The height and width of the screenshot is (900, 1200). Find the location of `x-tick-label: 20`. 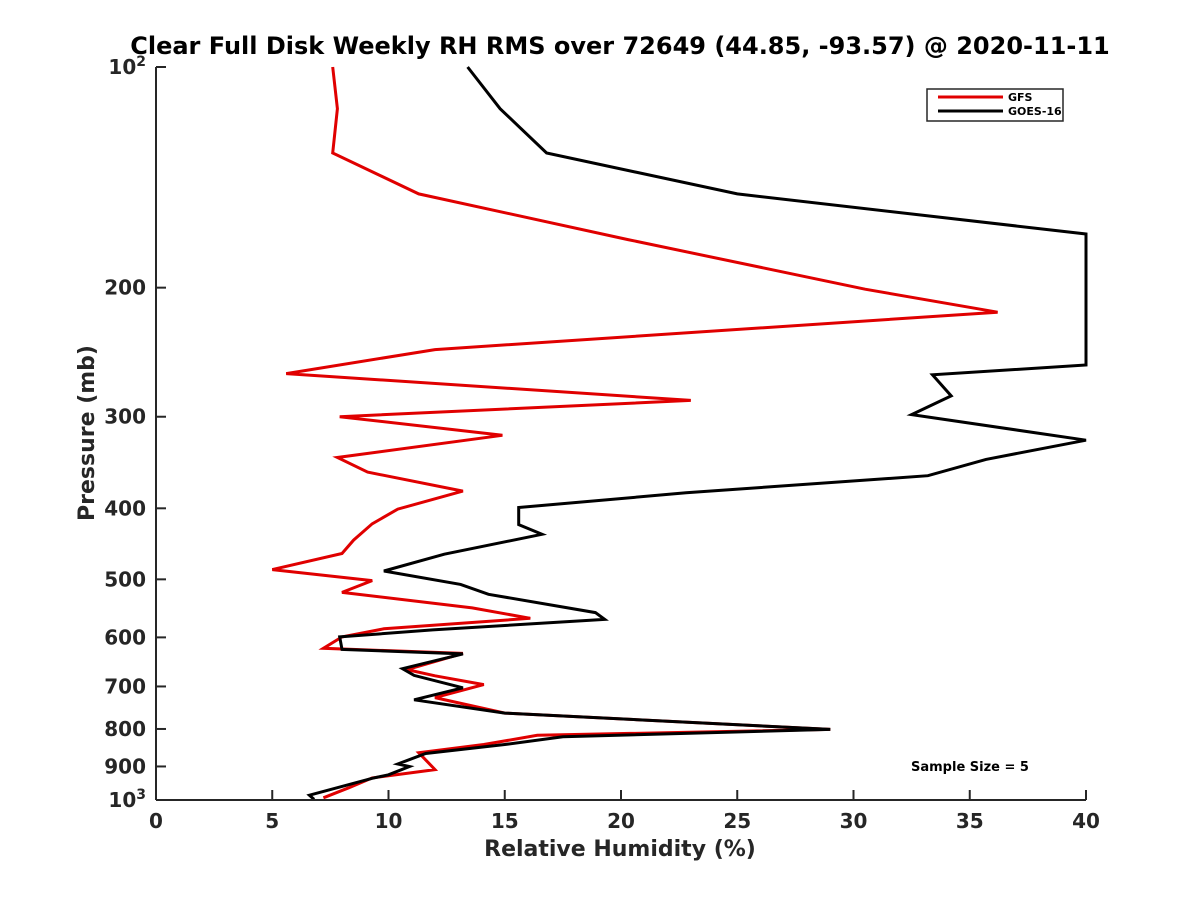

x-tick-label: 20 is located at coordinates (621, 821).